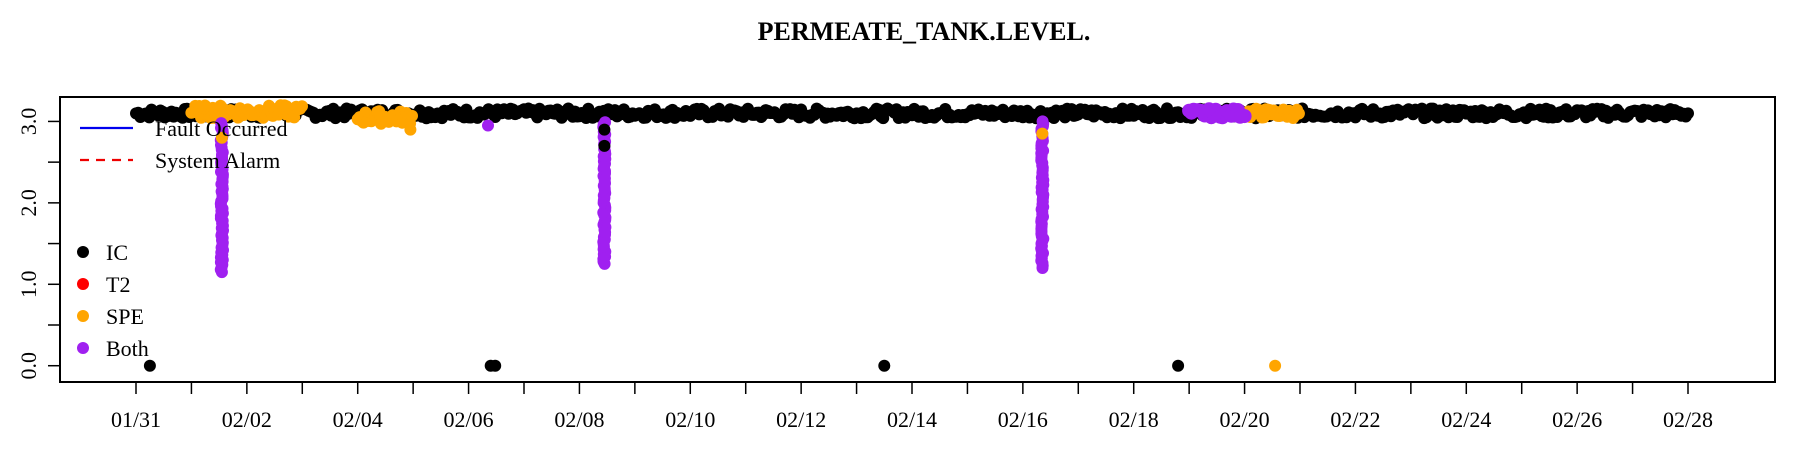 This screenshot has height=470, width=1809. Describe the element at coordinates (28, 366) in the screenshot. I see `y-tick-label: 0.0` at that location.